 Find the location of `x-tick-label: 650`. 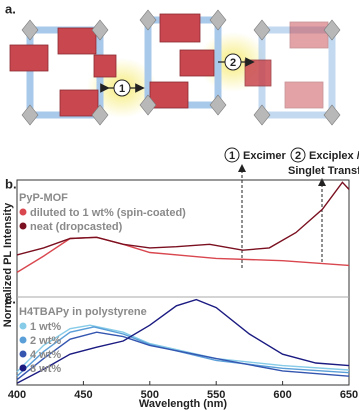

x-tick-label: 650 is located at coordinates (349, 395).